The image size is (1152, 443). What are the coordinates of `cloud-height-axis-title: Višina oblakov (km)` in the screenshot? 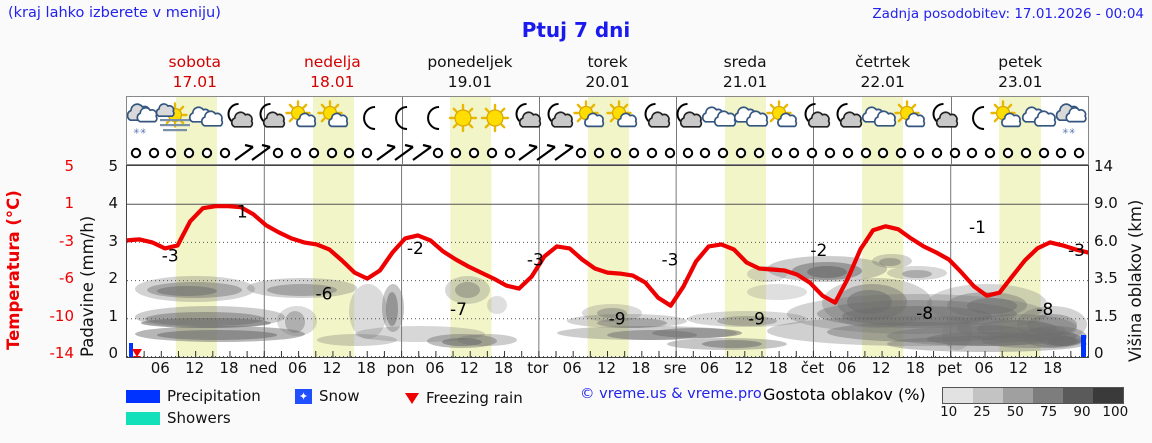 It's located at (1135, 280).